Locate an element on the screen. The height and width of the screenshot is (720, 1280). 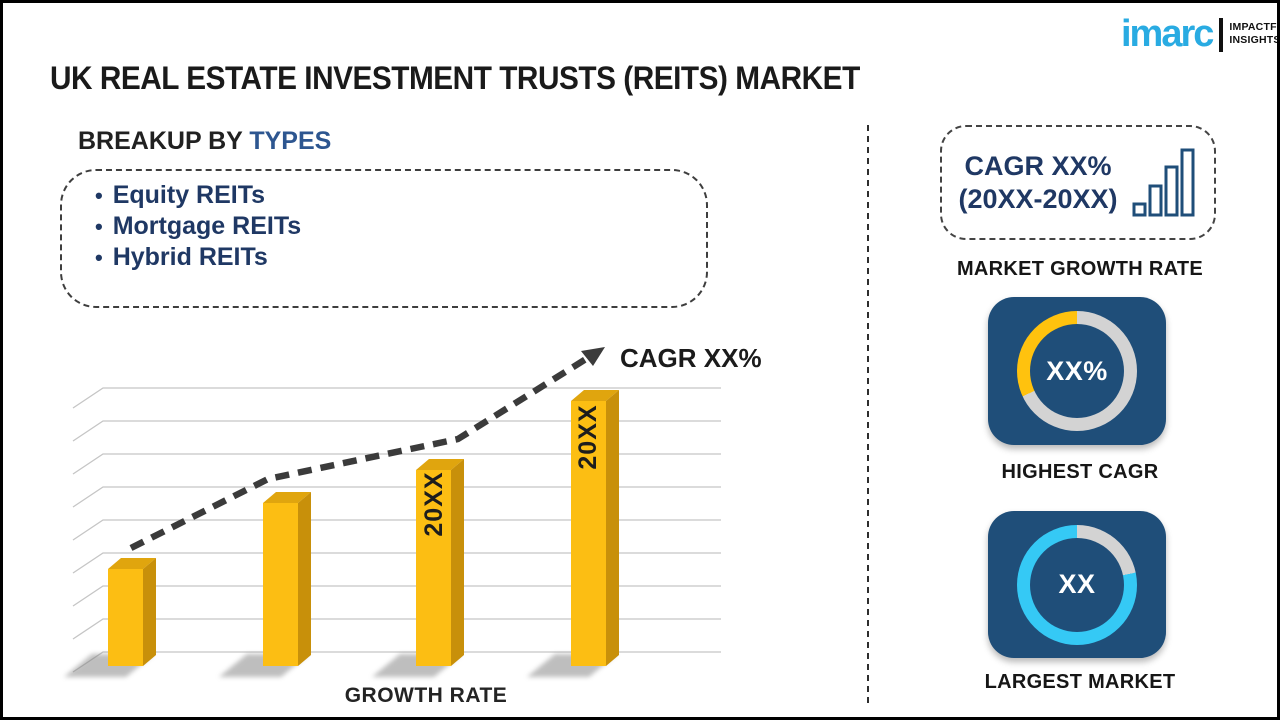
logo-tagline-line1: IMPACTFUL is located at coordinates (1253, 27).